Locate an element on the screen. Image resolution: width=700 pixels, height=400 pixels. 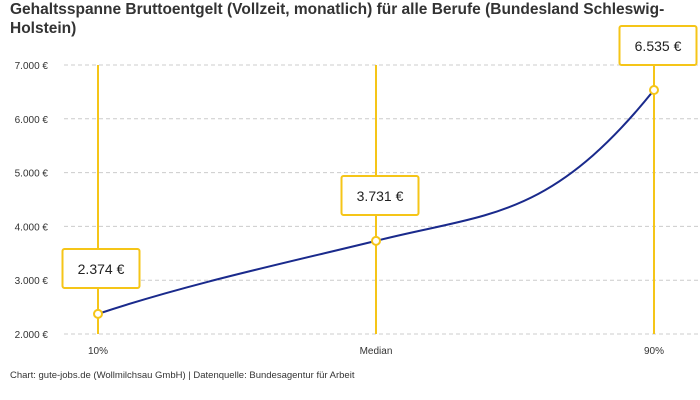
y-tick-label: 6.000 € is located at coordinates (32, 120).